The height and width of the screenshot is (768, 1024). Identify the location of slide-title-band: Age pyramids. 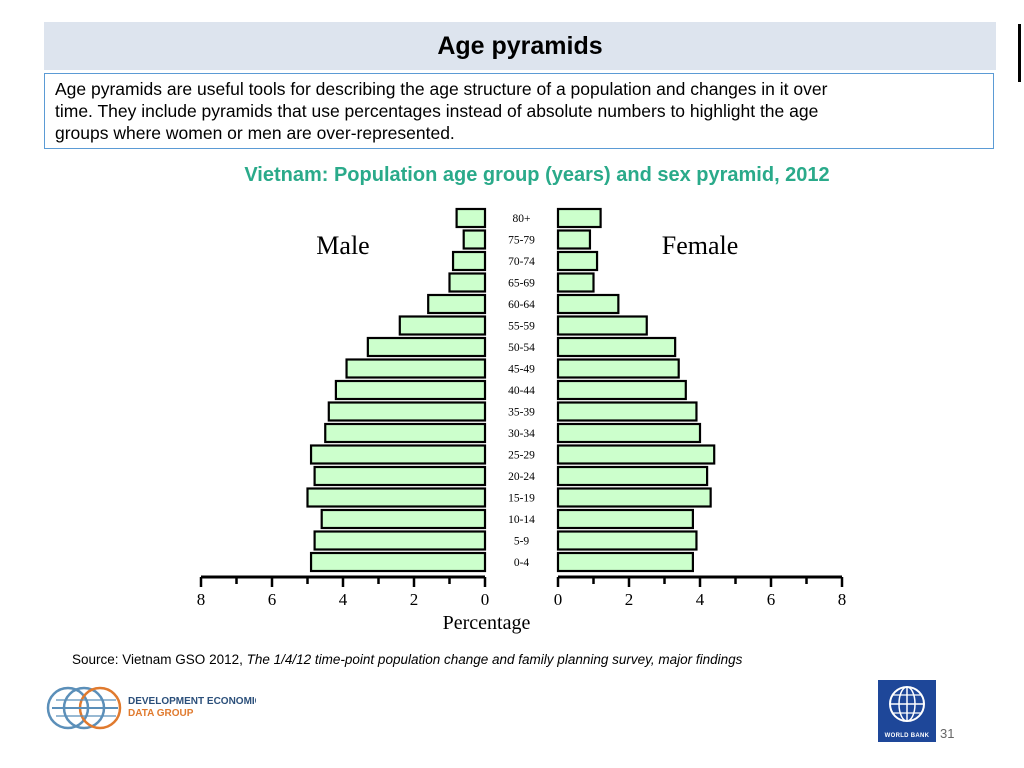
(520, 46).